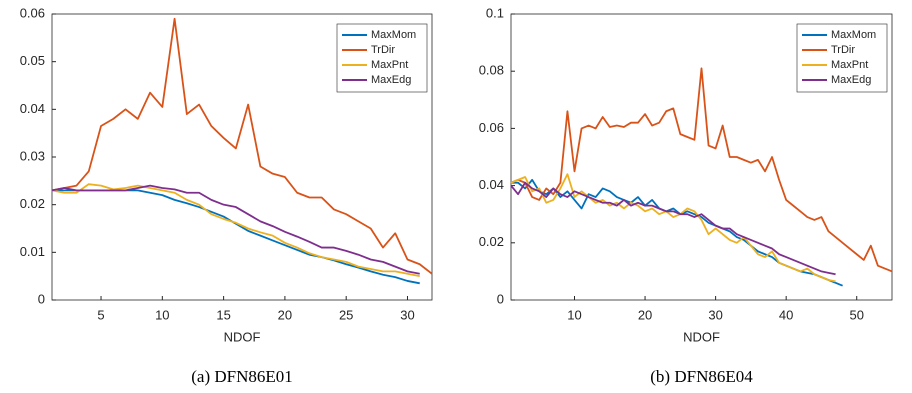 This screenshot has width=912, height=393. Describe the element at coordinates (491, 70) in the screenshot. I see `y-tick-label: 0.08` at that location.